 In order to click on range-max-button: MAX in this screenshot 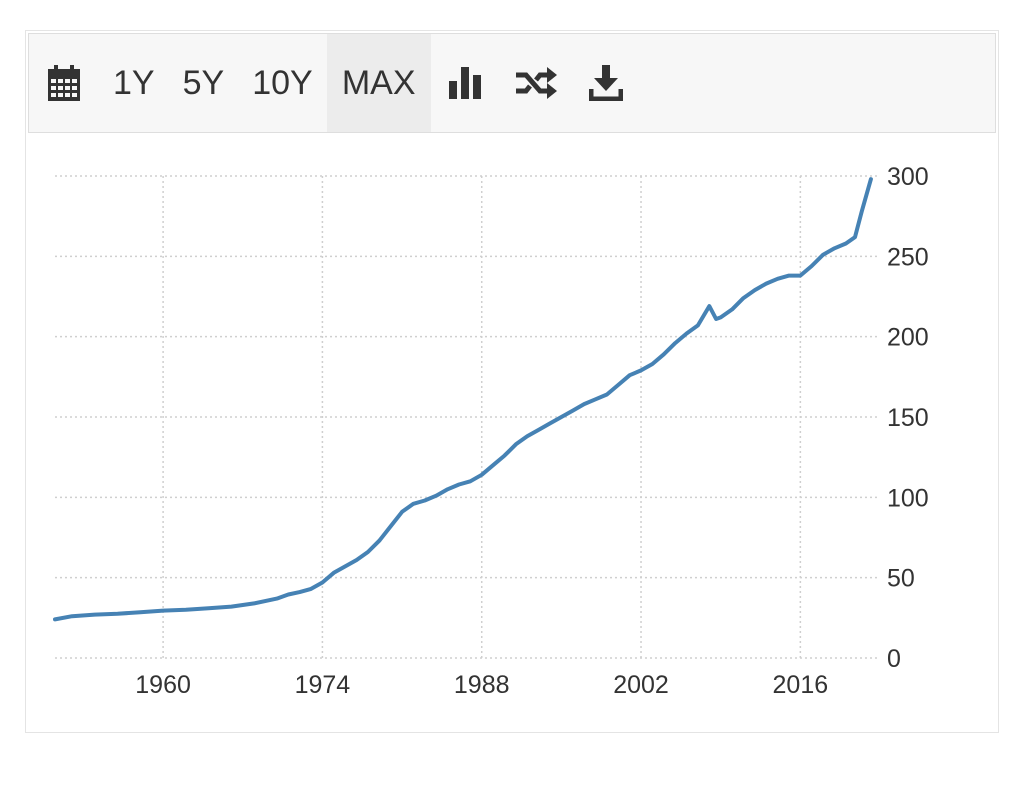, I will do `click(378, 83)`.